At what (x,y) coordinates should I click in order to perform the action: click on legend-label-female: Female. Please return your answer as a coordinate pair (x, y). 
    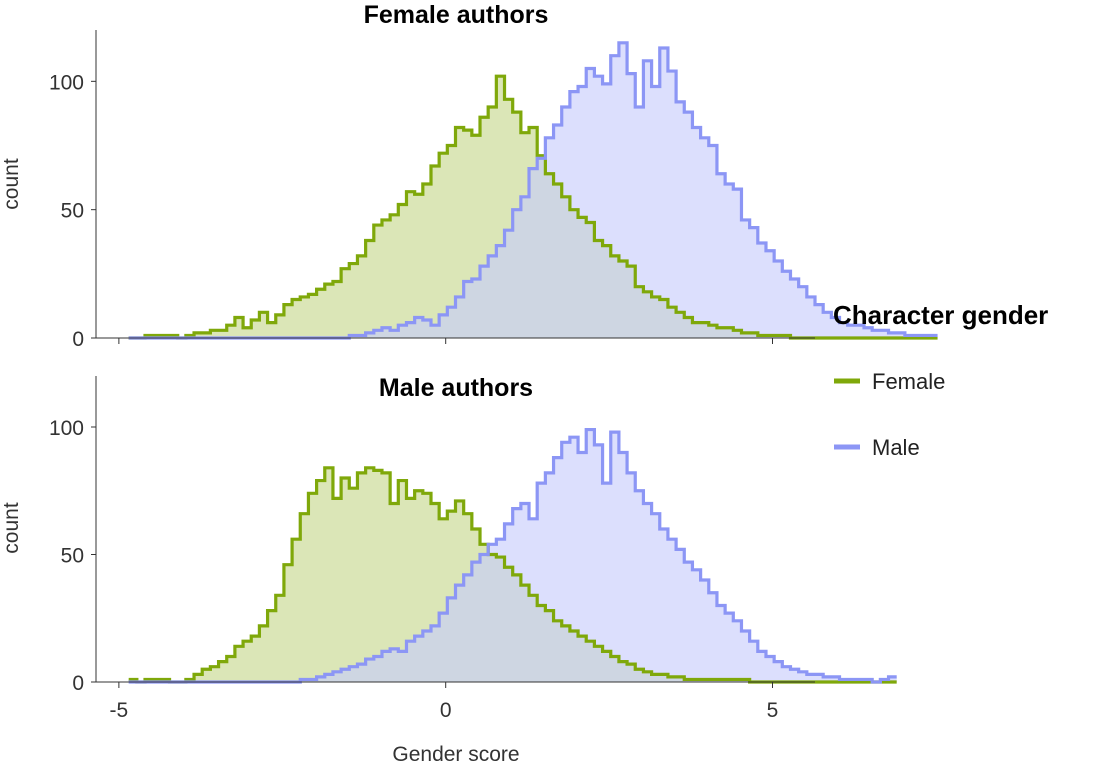
    Looking at the image, I should click on (908, 381).